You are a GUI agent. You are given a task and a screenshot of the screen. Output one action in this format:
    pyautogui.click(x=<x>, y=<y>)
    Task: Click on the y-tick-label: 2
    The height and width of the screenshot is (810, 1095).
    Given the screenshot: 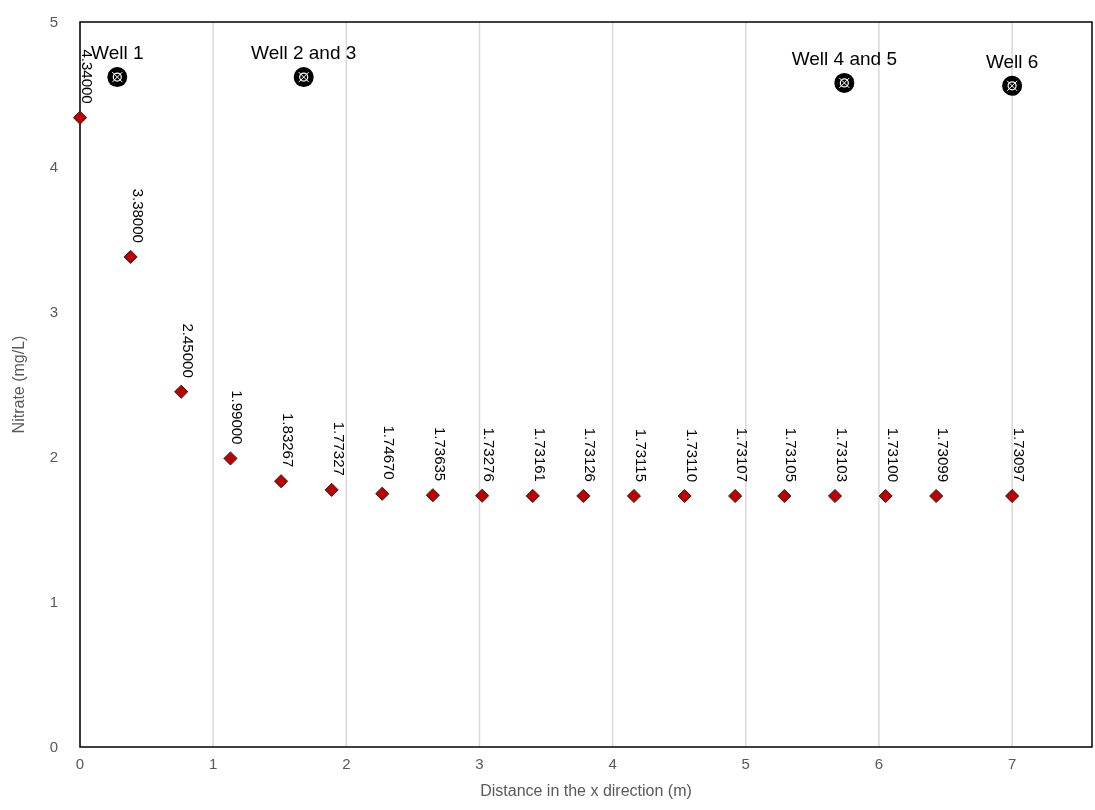 What is the action you would take?
    pyautogui.click(x=53, y=456)
    